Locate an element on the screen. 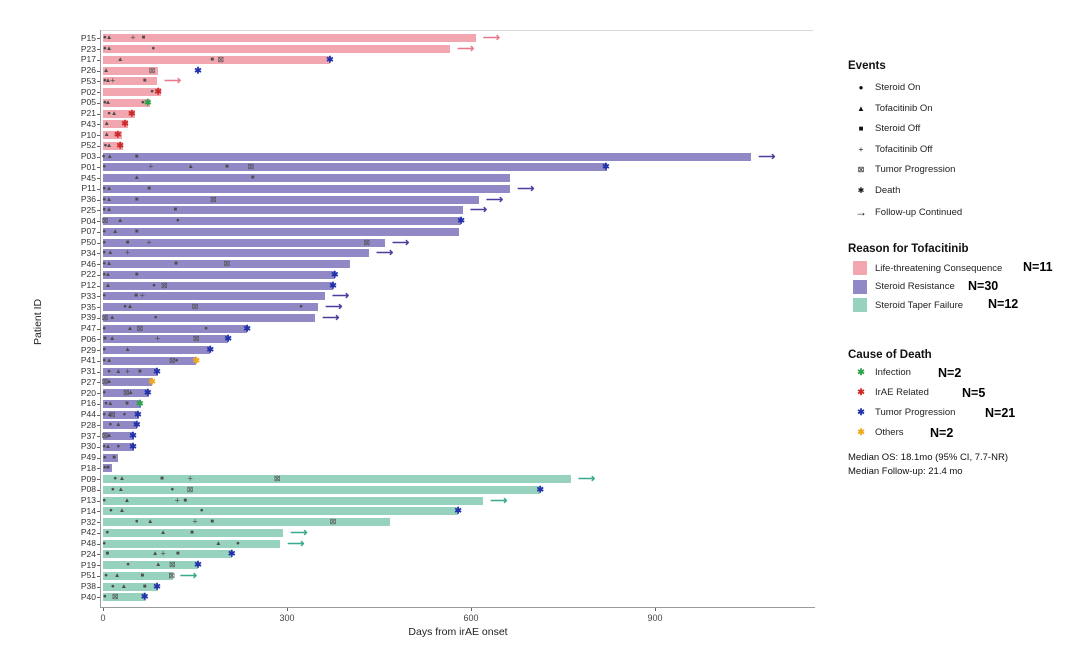  x-tick-label-600: 600 is located at coordinates (471, 618).